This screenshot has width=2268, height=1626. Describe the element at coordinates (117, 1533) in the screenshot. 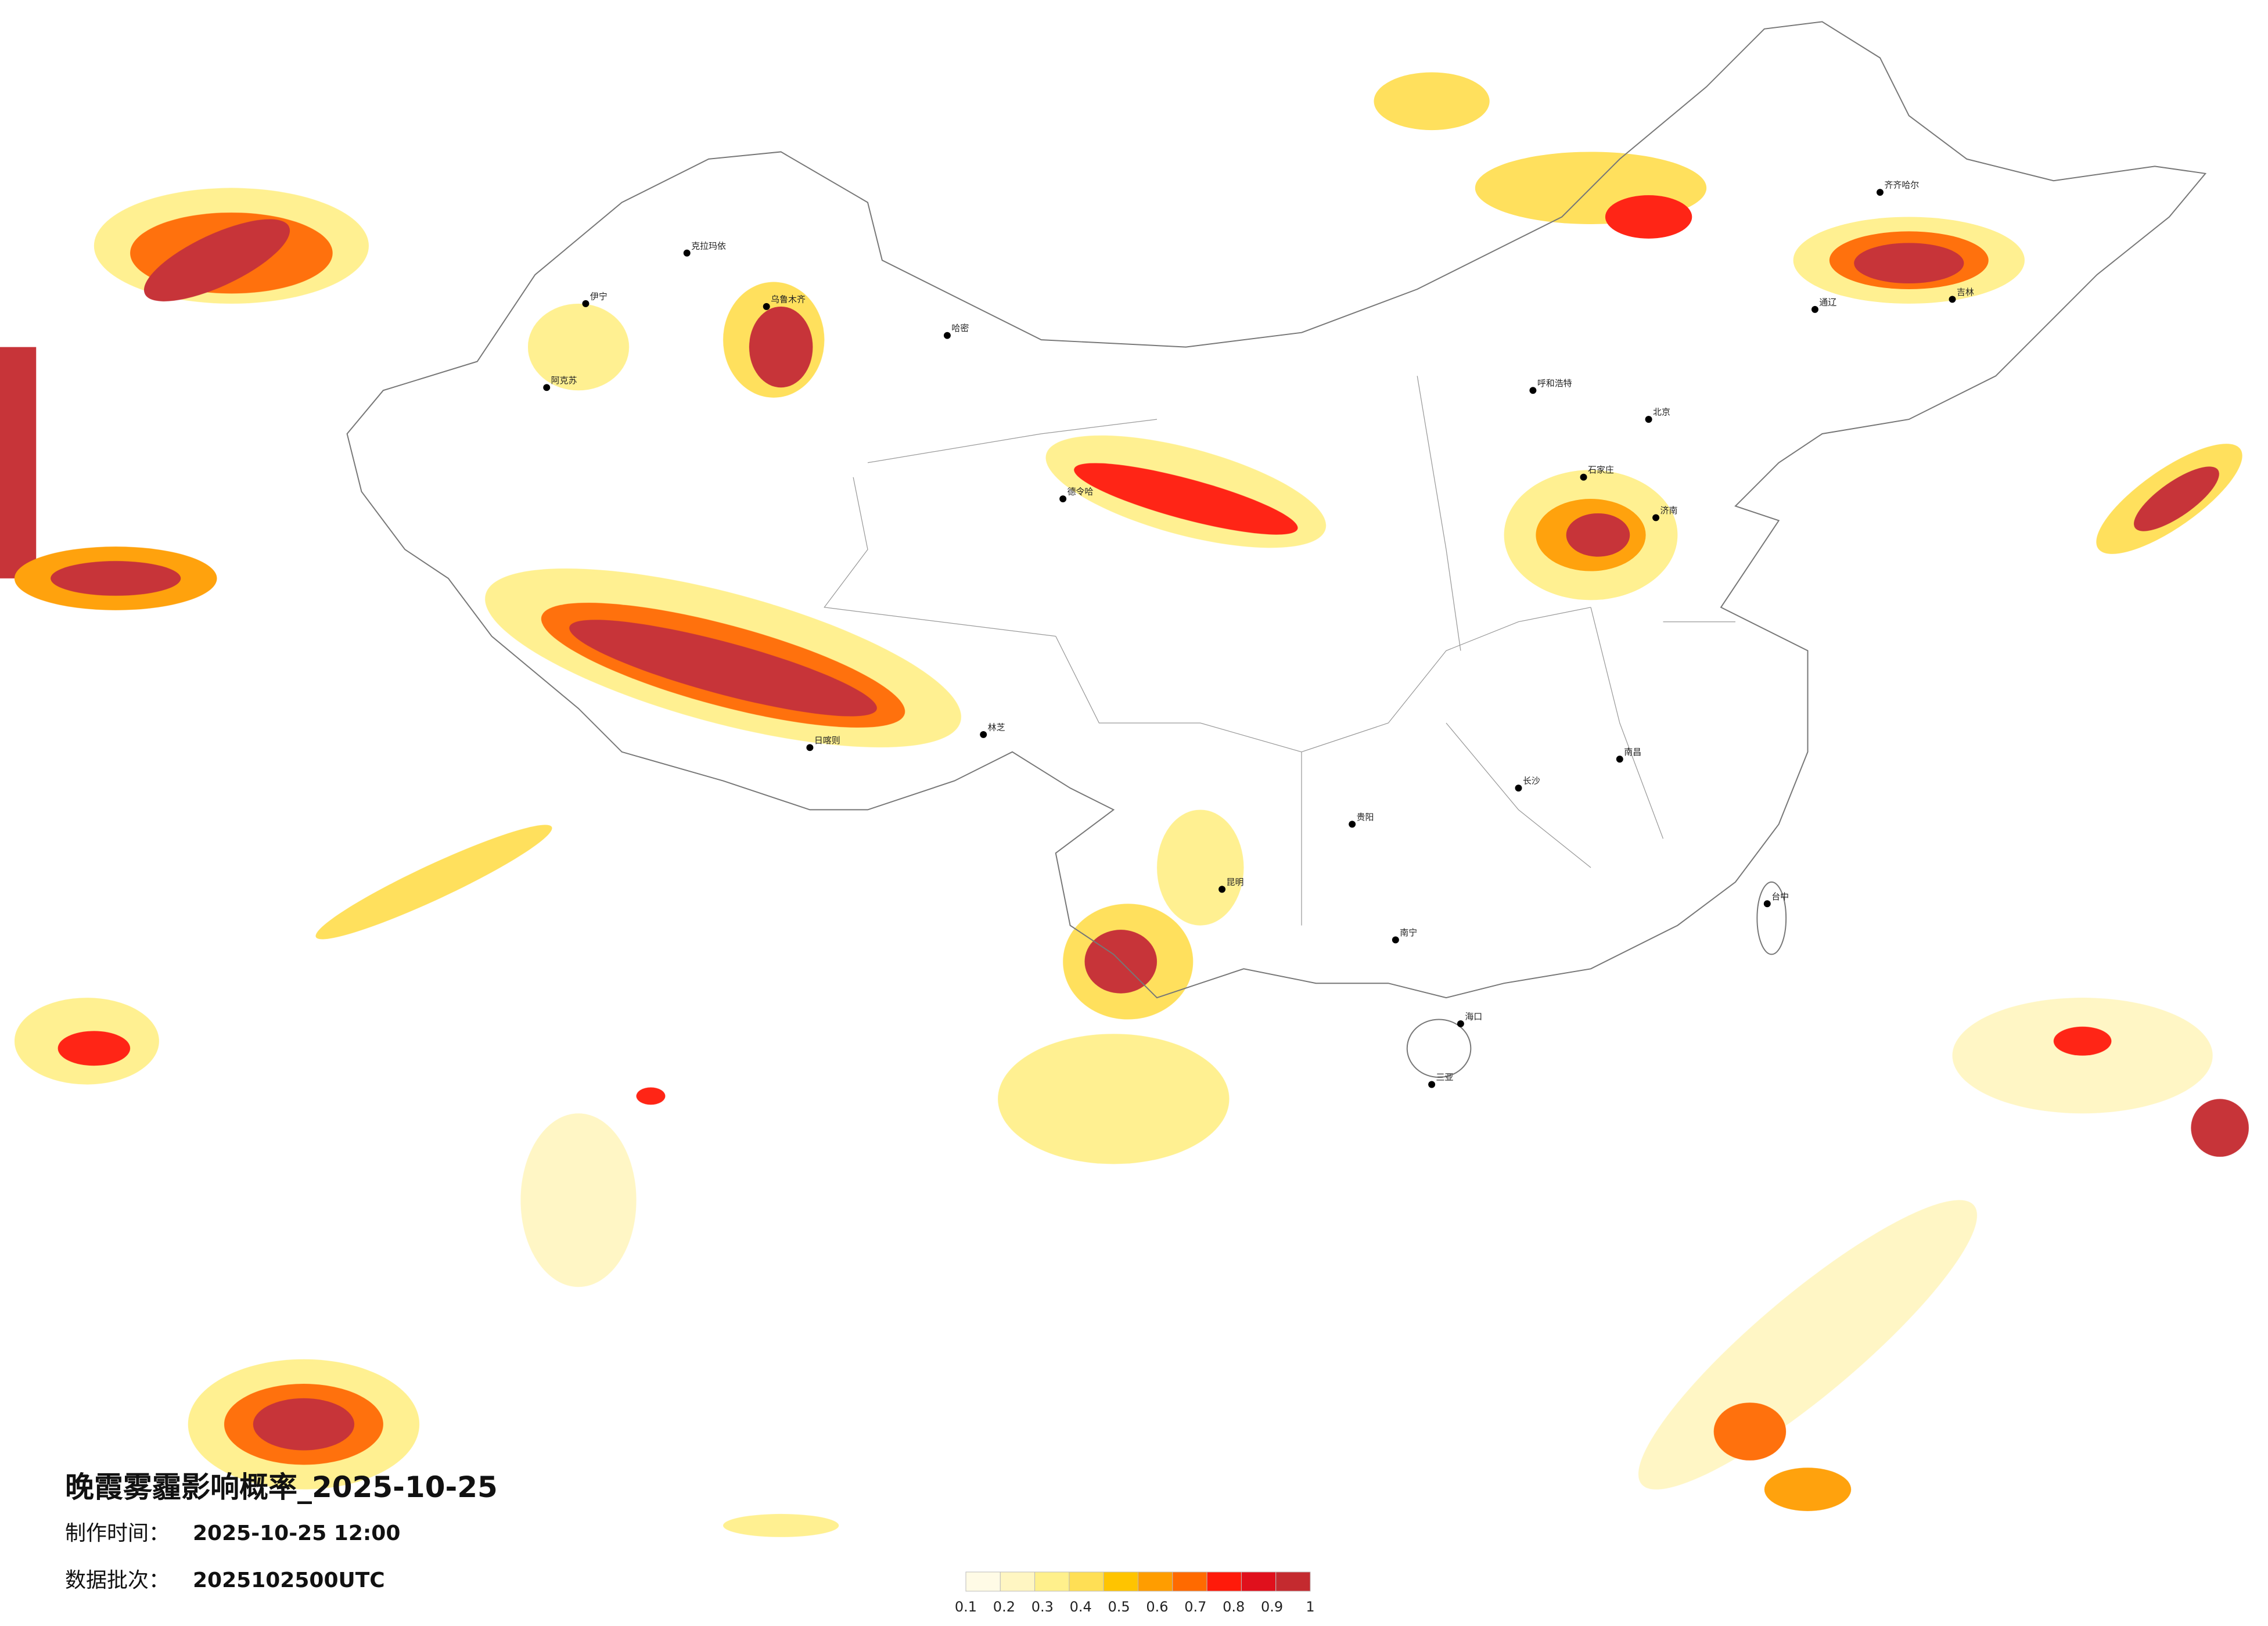

I see `production-time-label: 制作时间：` at that location.